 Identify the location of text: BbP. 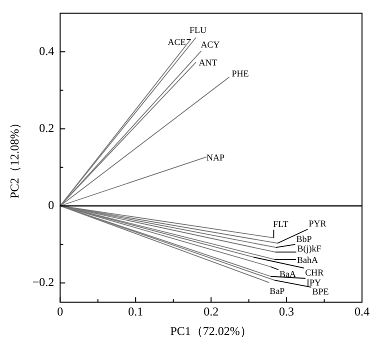
(304, 239).